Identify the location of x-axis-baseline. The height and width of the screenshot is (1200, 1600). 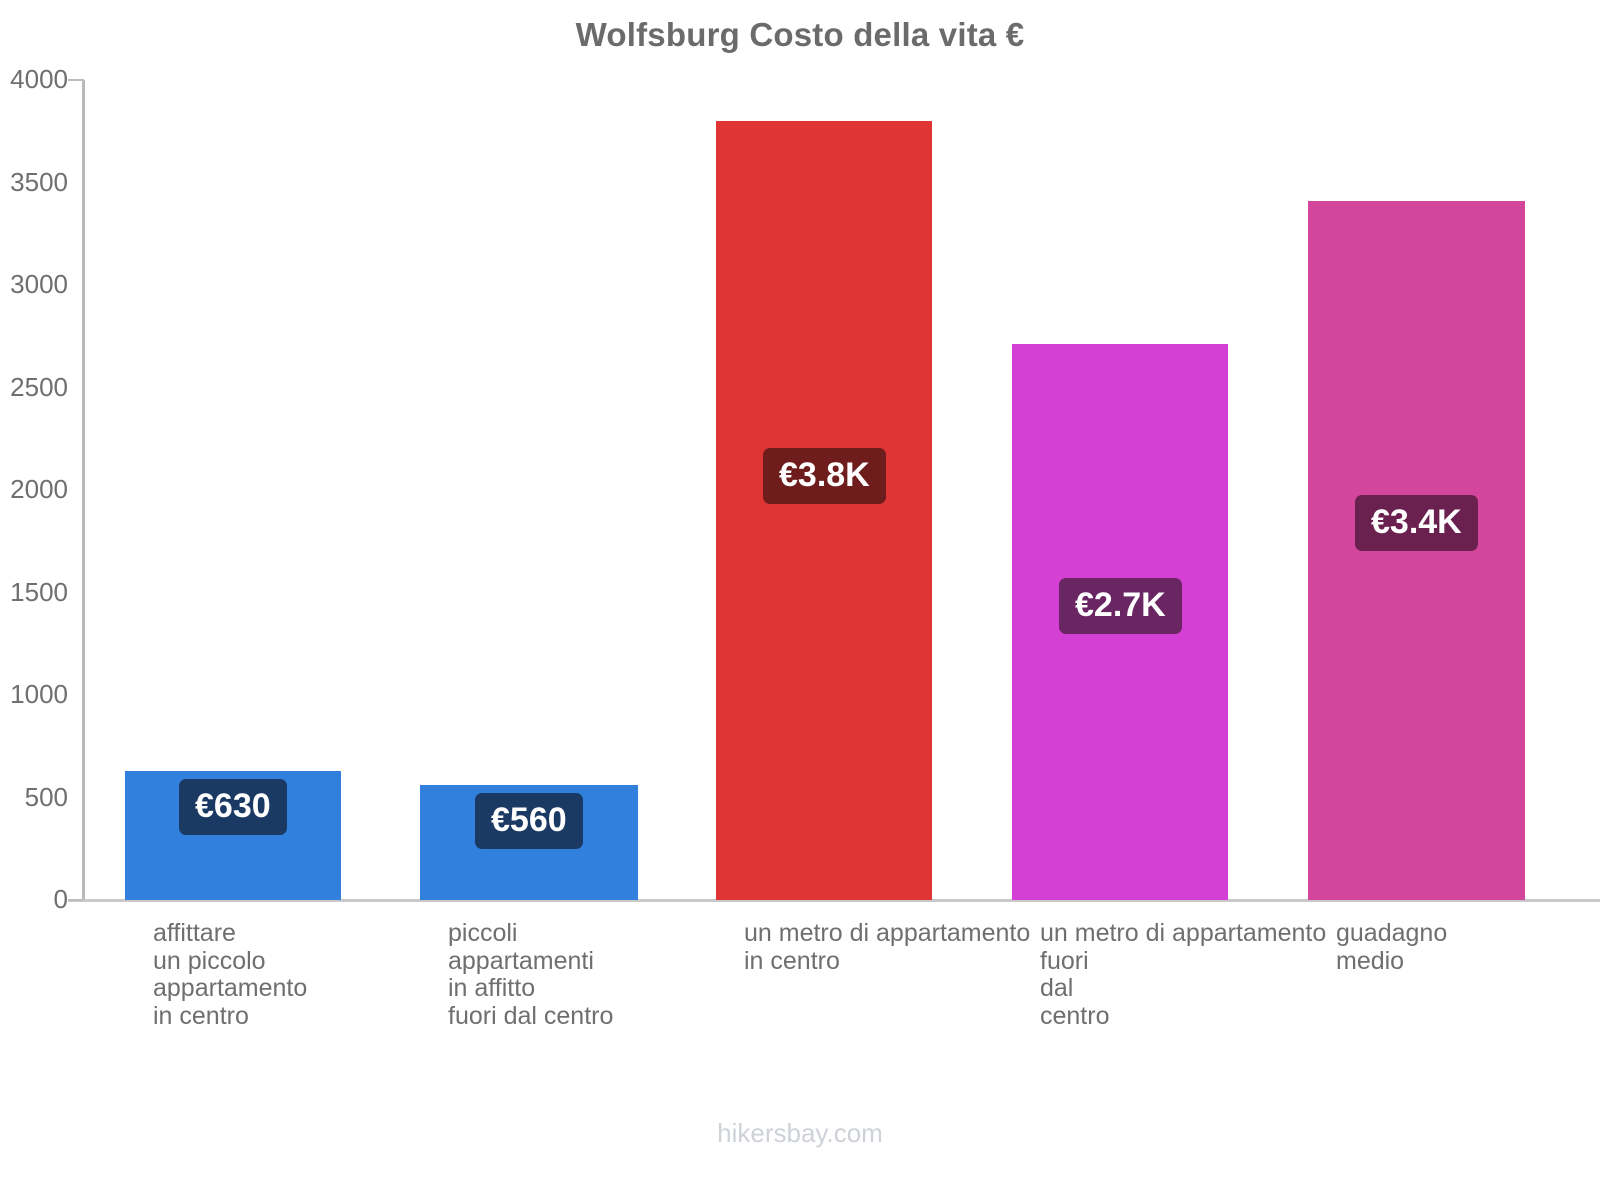
(834, 900).